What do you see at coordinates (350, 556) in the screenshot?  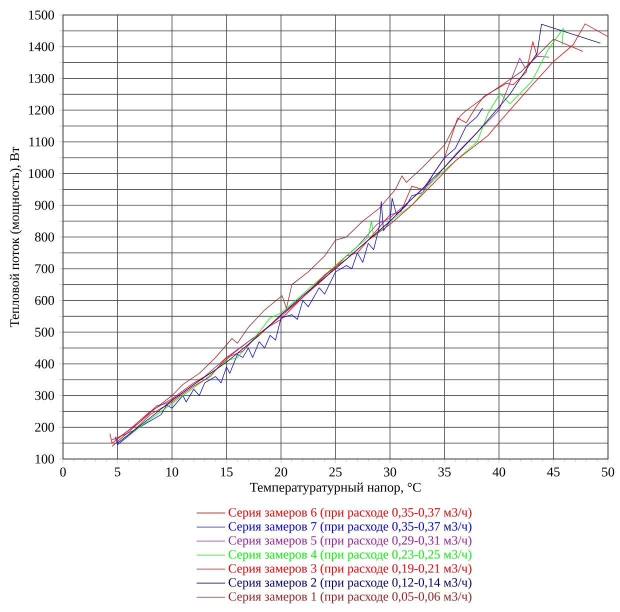 I see `legend-label: Серия замеров 4 (при расходе 0,23-0,25 м3/ч)` at bounding box center [350, 556].